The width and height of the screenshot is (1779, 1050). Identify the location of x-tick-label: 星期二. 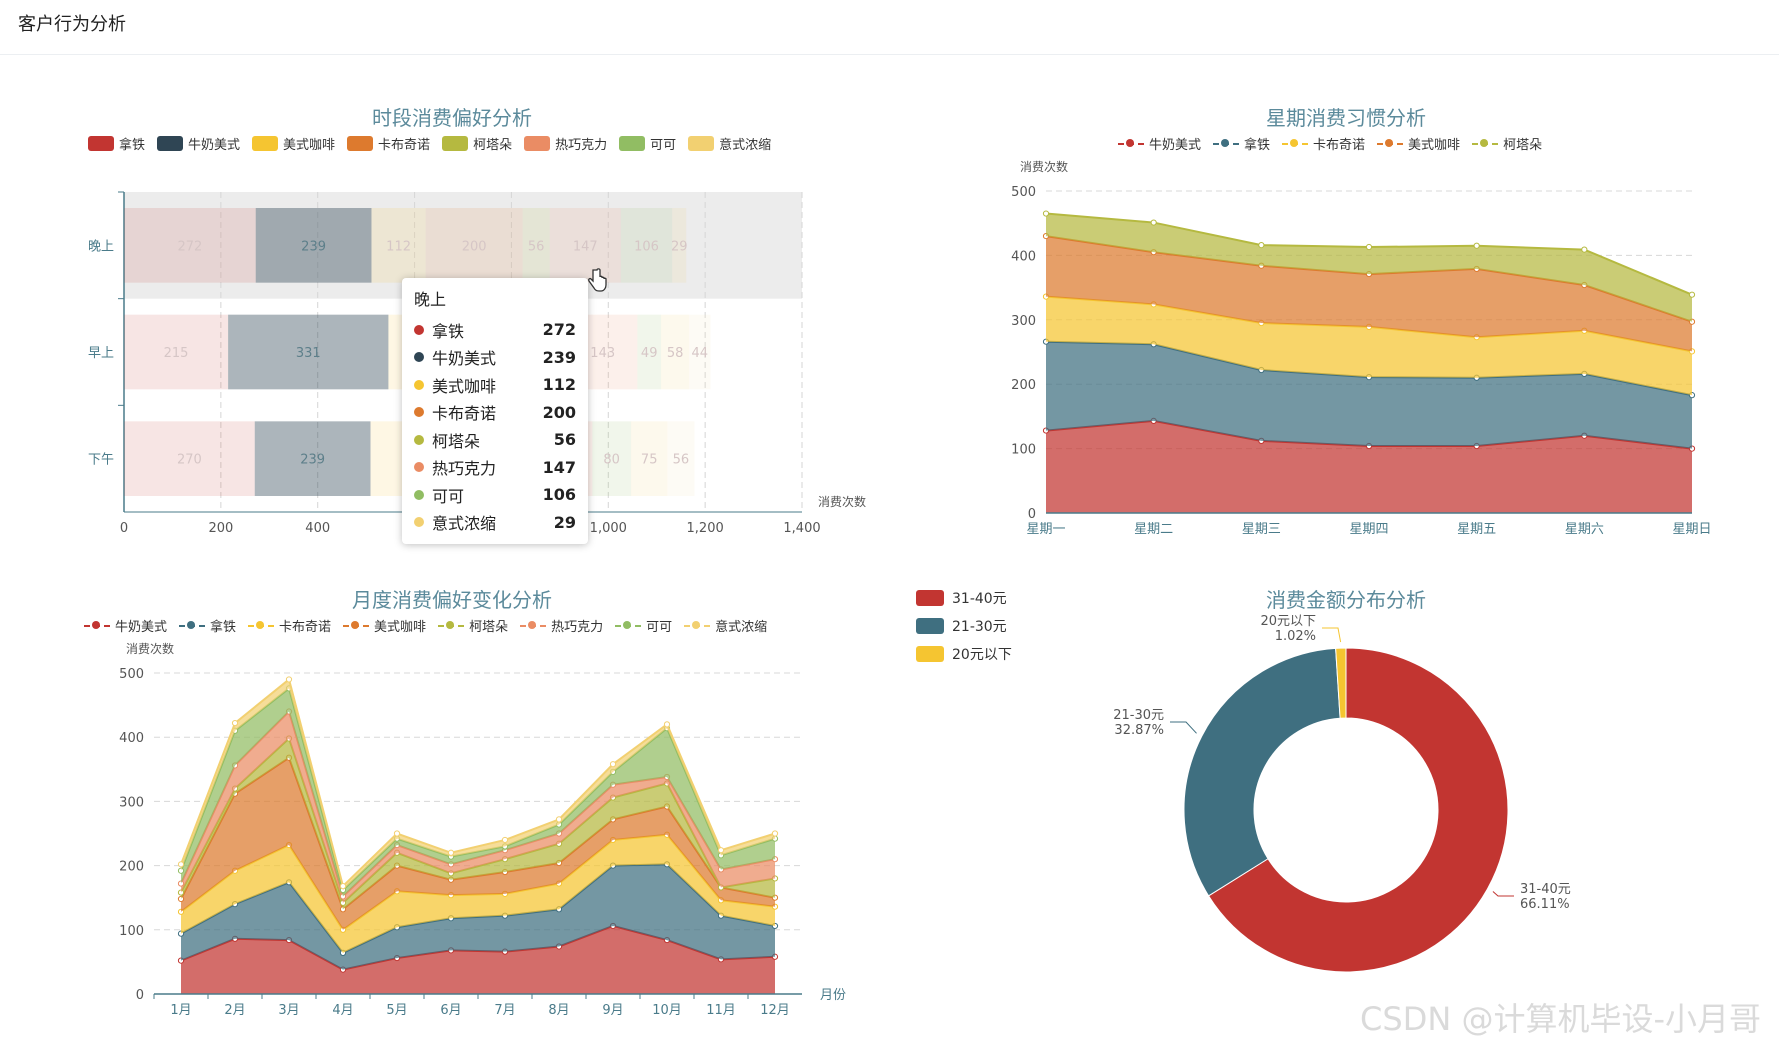
(1153, 529).